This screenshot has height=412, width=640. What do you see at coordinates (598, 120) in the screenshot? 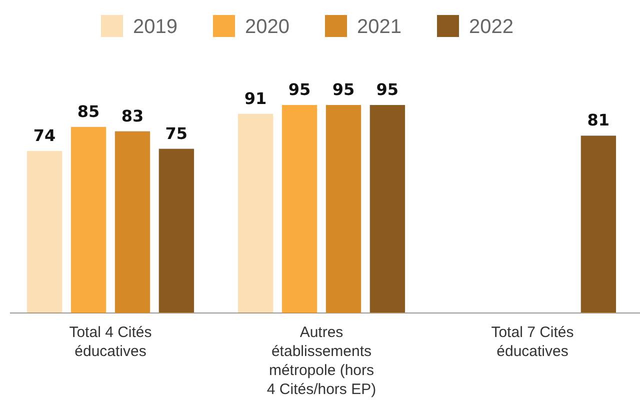
I see `data-label: 81` at bounding box center [598, 120].